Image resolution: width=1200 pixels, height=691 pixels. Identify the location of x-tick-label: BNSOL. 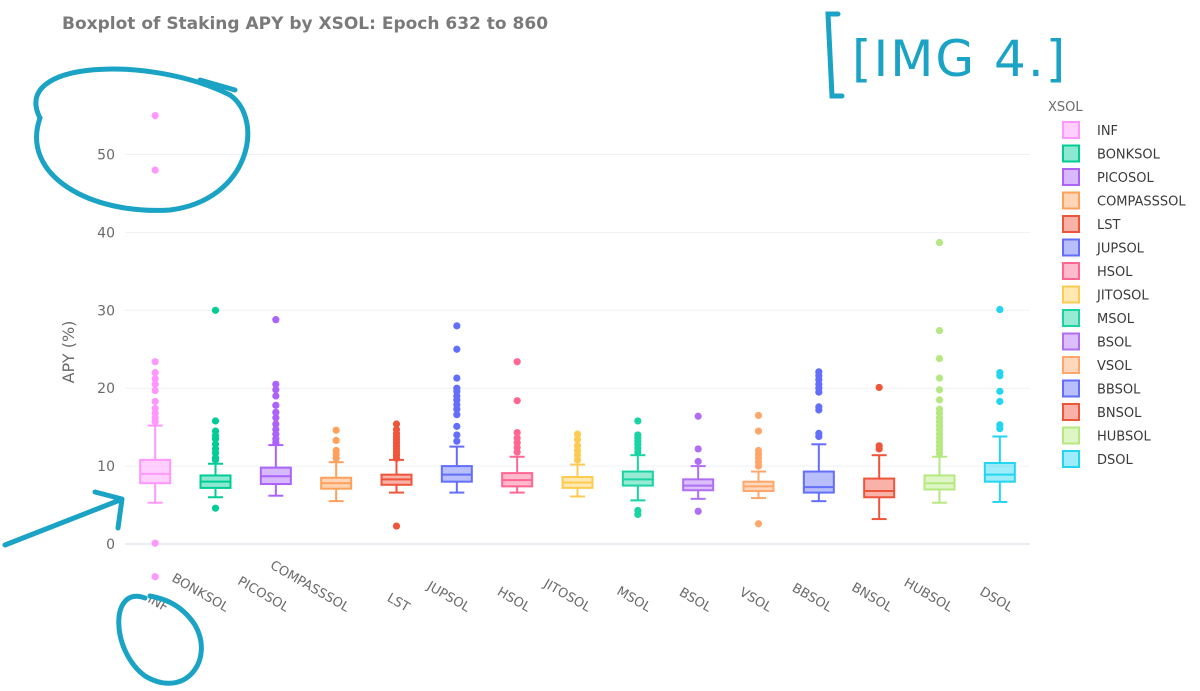
(872, 598).